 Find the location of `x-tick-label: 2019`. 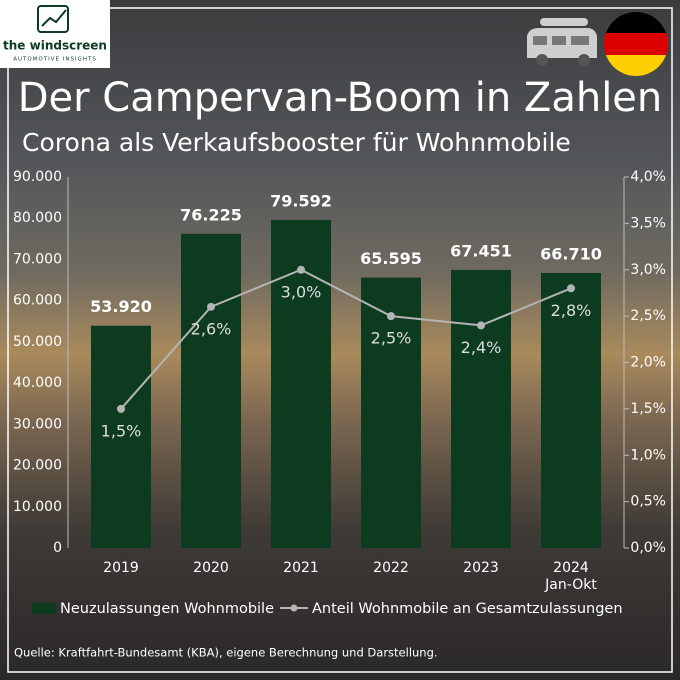

x-tick-label: 2019 is located at coordinates (121, 568).